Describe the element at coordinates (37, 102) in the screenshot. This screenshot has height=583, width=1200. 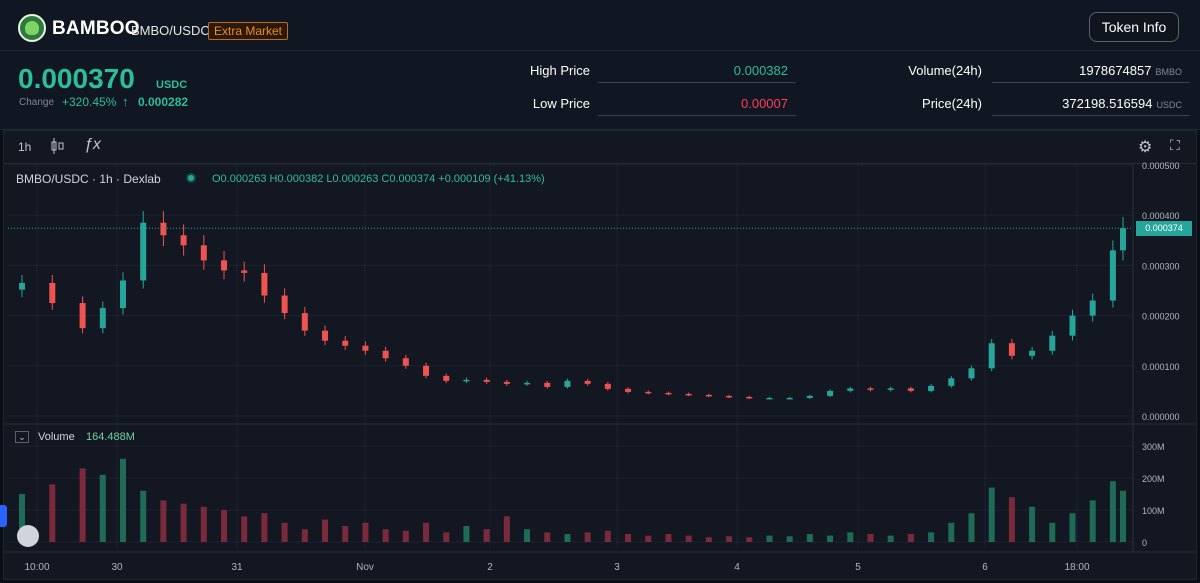
I see `change-label: Change` at that location.